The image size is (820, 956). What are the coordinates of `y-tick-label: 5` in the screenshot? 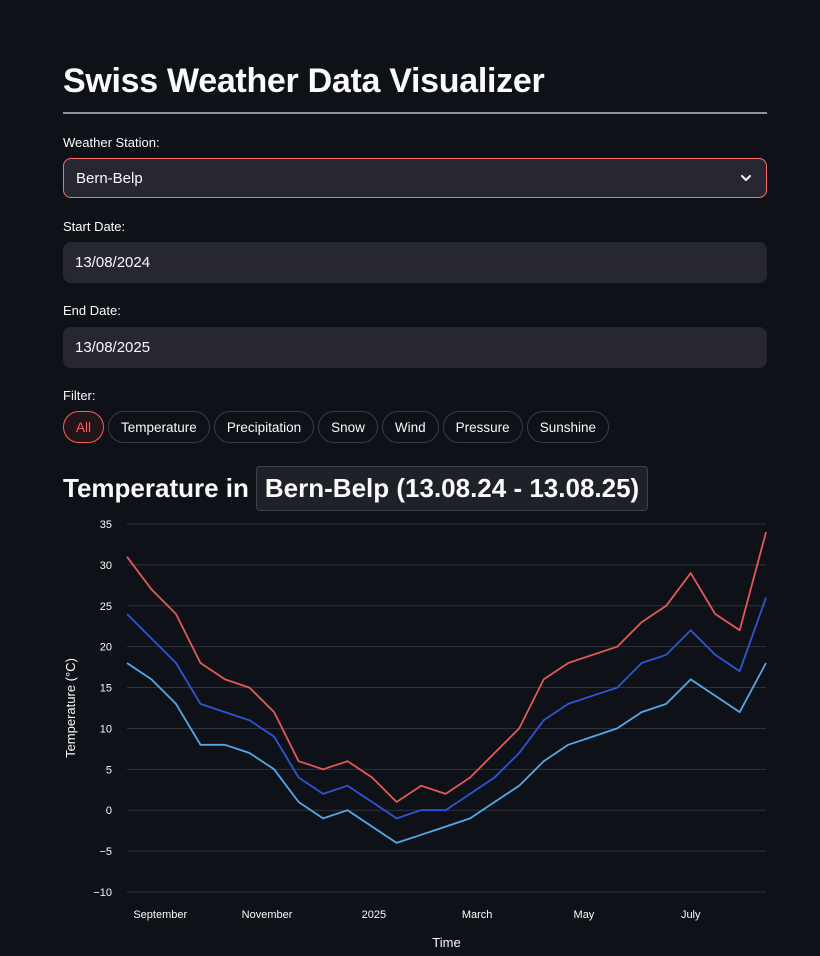 It's located at (109, 770).